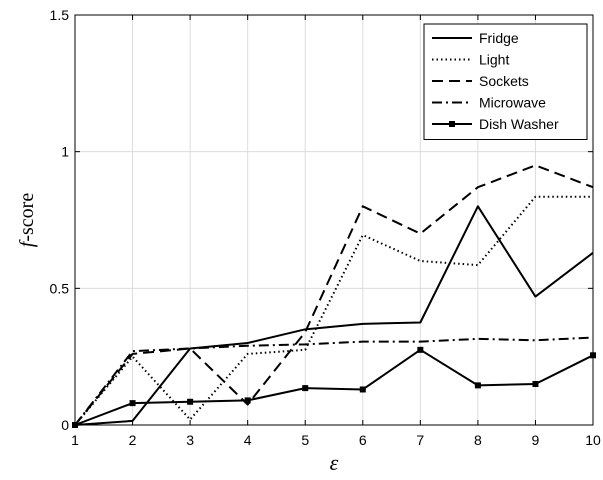 Image resolution: width=603 pixels, height=480 pixels. What do you see at coordinates (27, 243) in the screenshot?
I see `y-axis-label-italic: f` at bounding box center [27, 243].